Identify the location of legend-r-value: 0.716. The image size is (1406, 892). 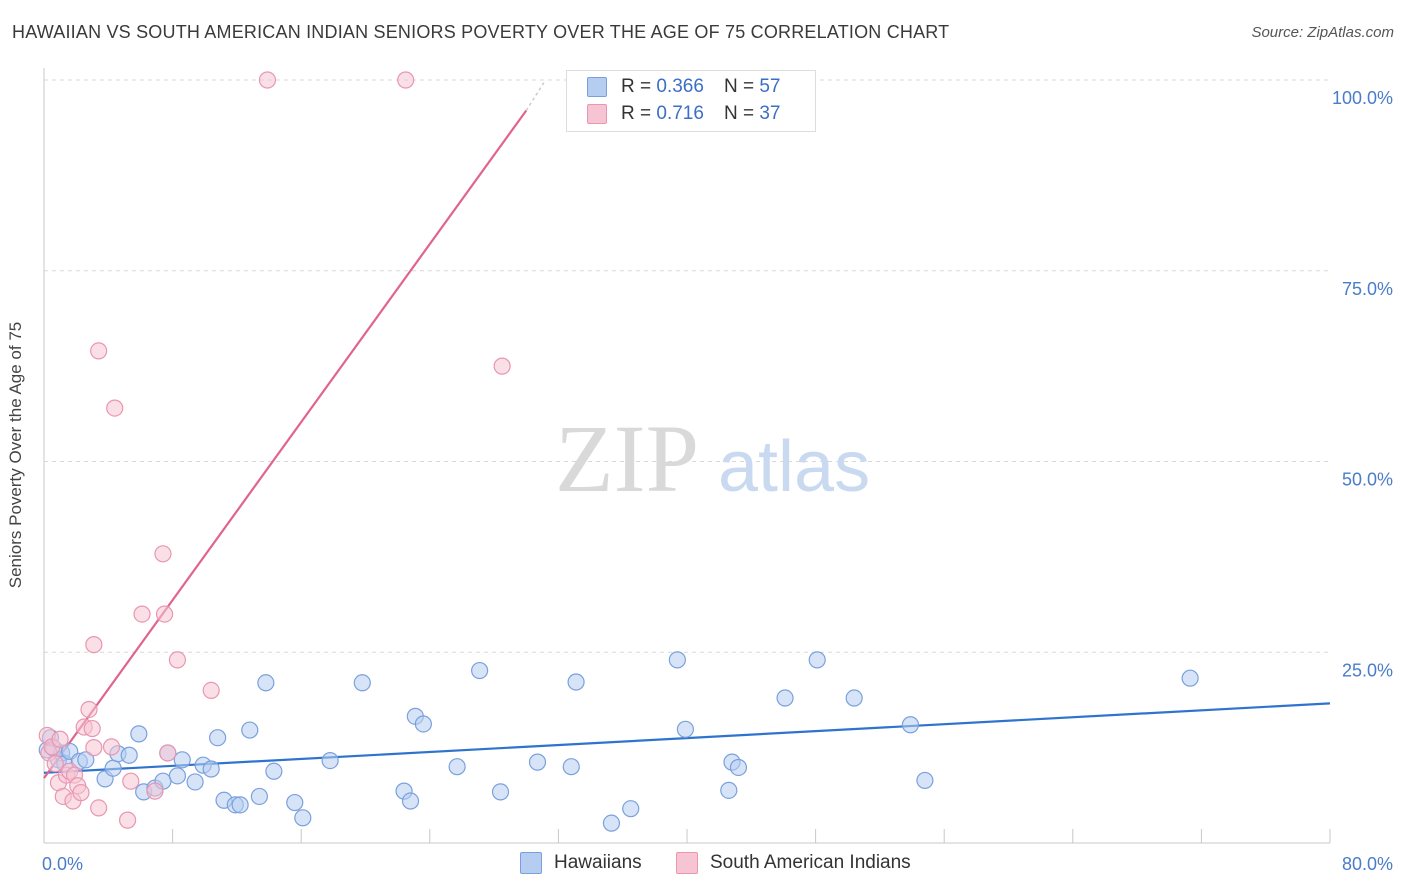
(680, 113).